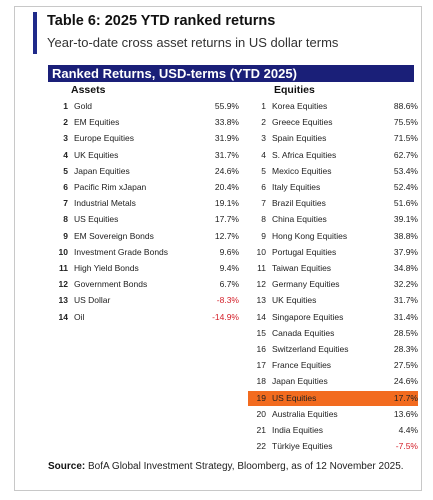 Image resolution: width=433 pixels, height=500 pixels. Describe the element at coordinates (302, 170) in the screenshot. I see `equity-name: Mexico Equities` at that location.